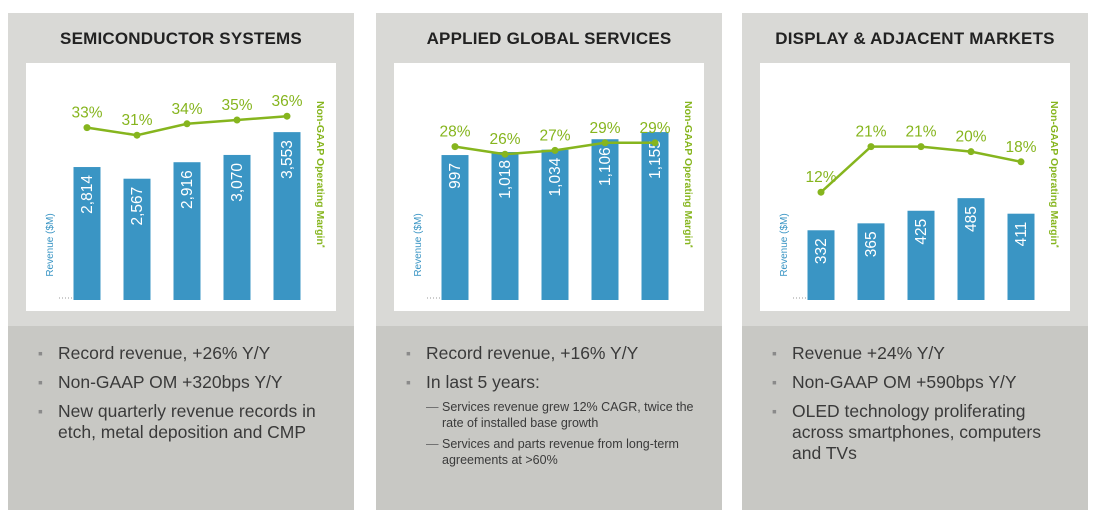  What do you see at coordinates (971, 219) in the screenshot?
I see `bar-value-label: 485` at bounding box center [971, 219].